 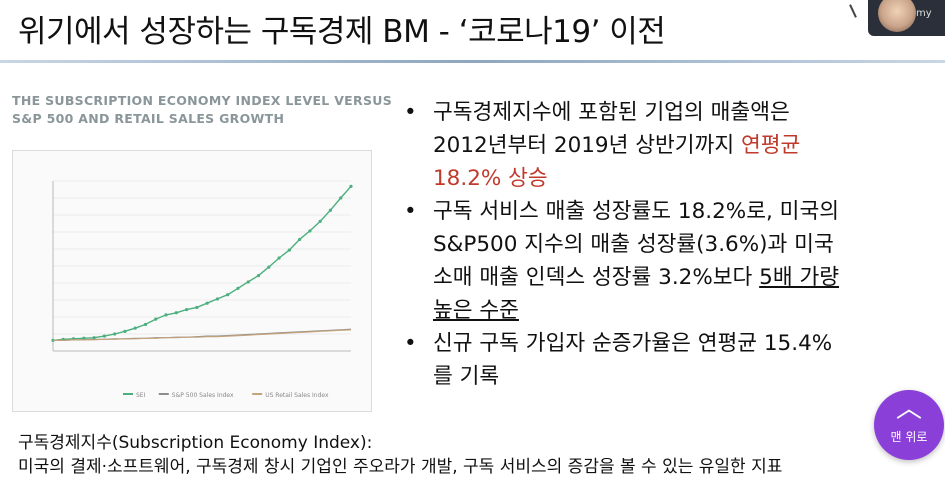 What do you see at coordinates (141, 395) in the screenshot?
I see `legend-label: SEI` at bounding box center [141, 395].